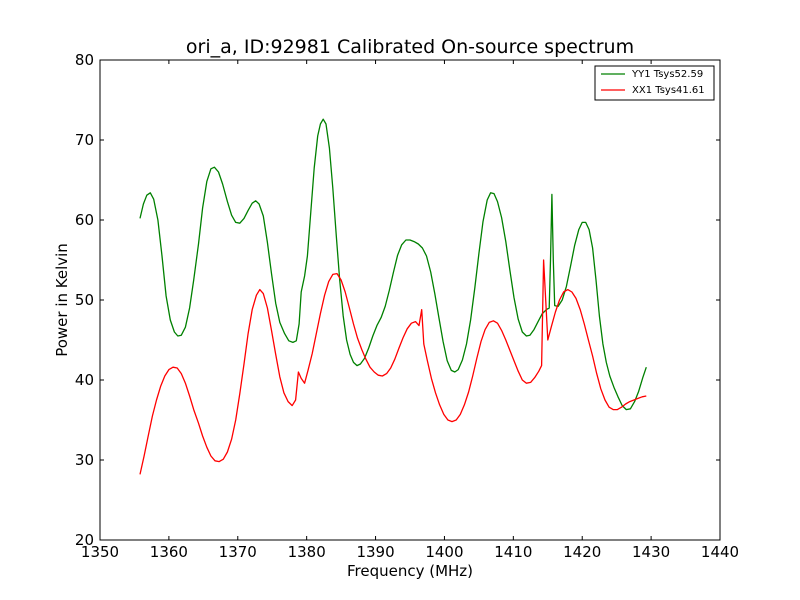 The image size is (800, 600). Describe the element at coordinates (84, 220) in the screenshot. I see `y-tick-label: 60` at that location.